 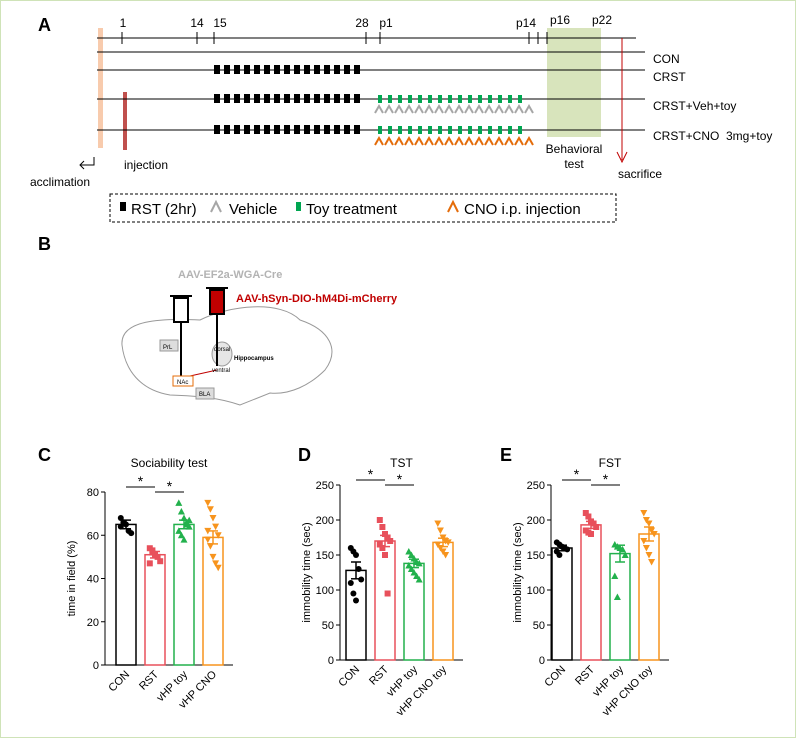 I want to click on y-tick-label: 250, so click(x=536, y=486).